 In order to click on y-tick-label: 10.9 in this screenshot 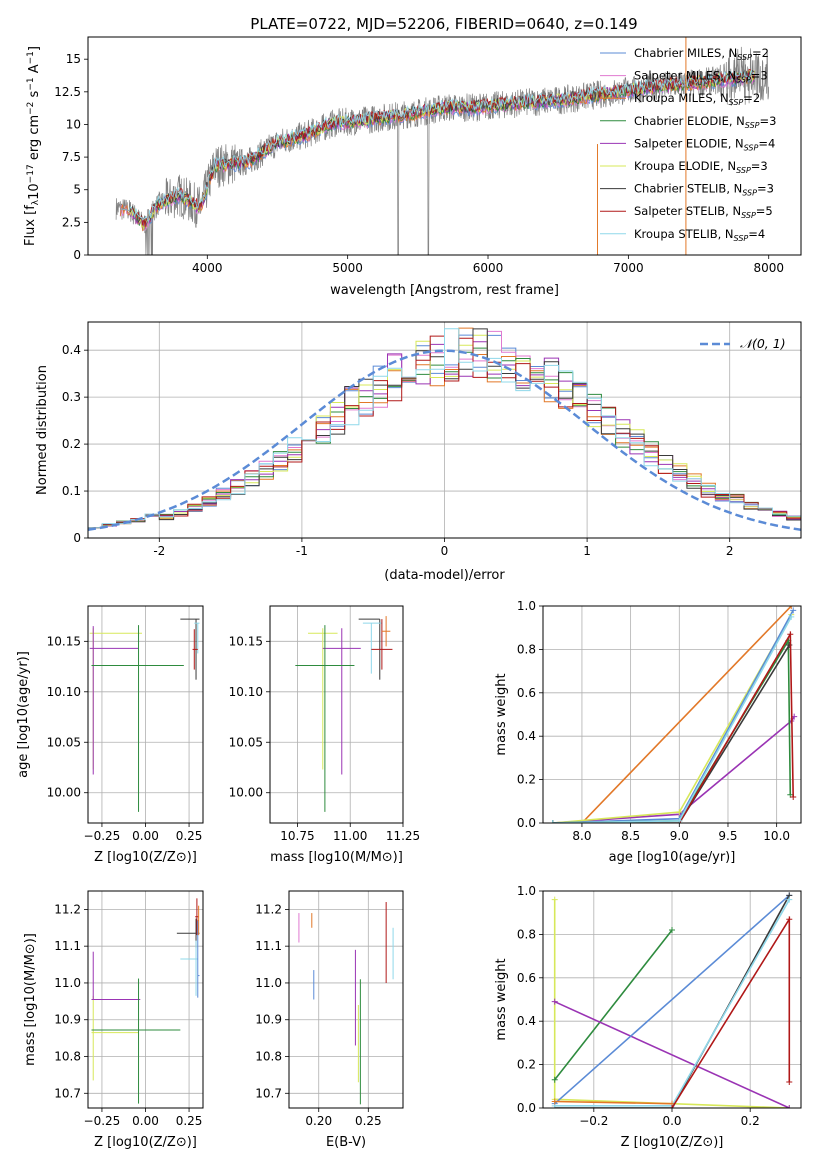, I will do `click(268, 1020)`.